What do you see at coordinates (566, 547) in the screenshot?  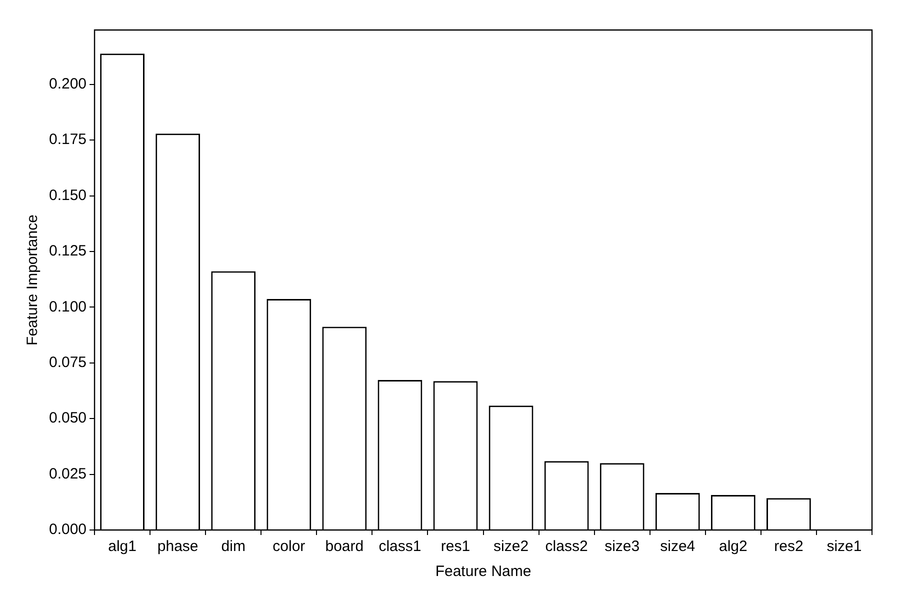 I see `x-tick-label: class2` at bounding box center [566, 547].